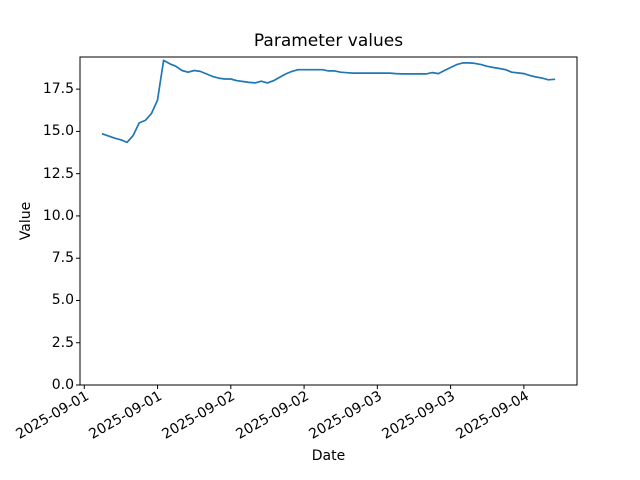 The height and width of the screenshot is (480, 640). What do you see at coordinates (328, 101) in the screenshot?
I see `series-line` at bounding box center [328, 101].